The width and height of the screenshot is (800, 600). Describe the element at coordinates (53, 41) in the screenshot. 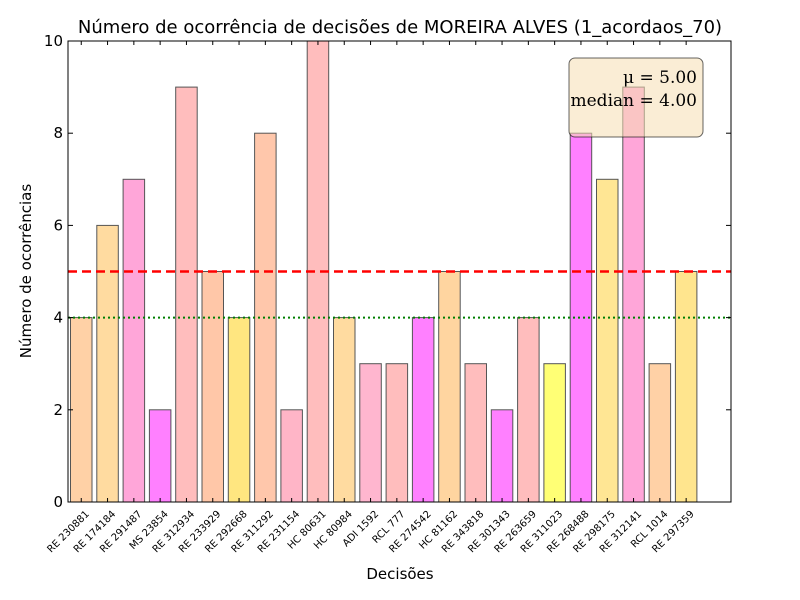

I see `y-tick-label-5: 10` at that location.